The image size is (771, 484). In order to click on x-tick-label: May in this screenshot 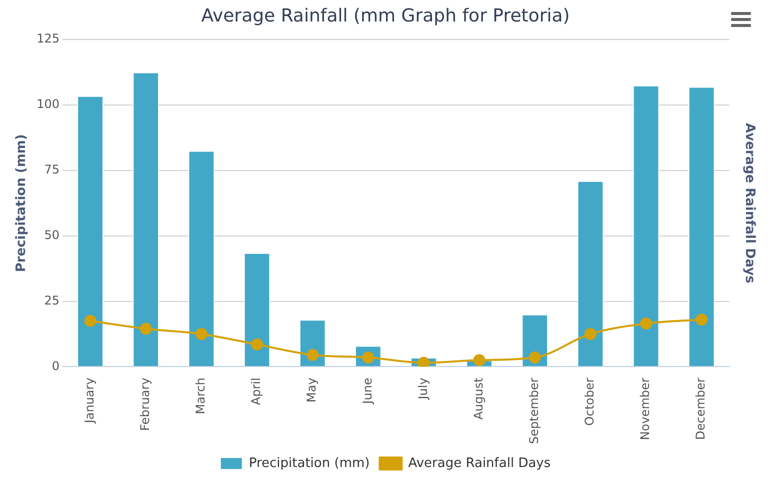, I will do `click(311, 390)`.